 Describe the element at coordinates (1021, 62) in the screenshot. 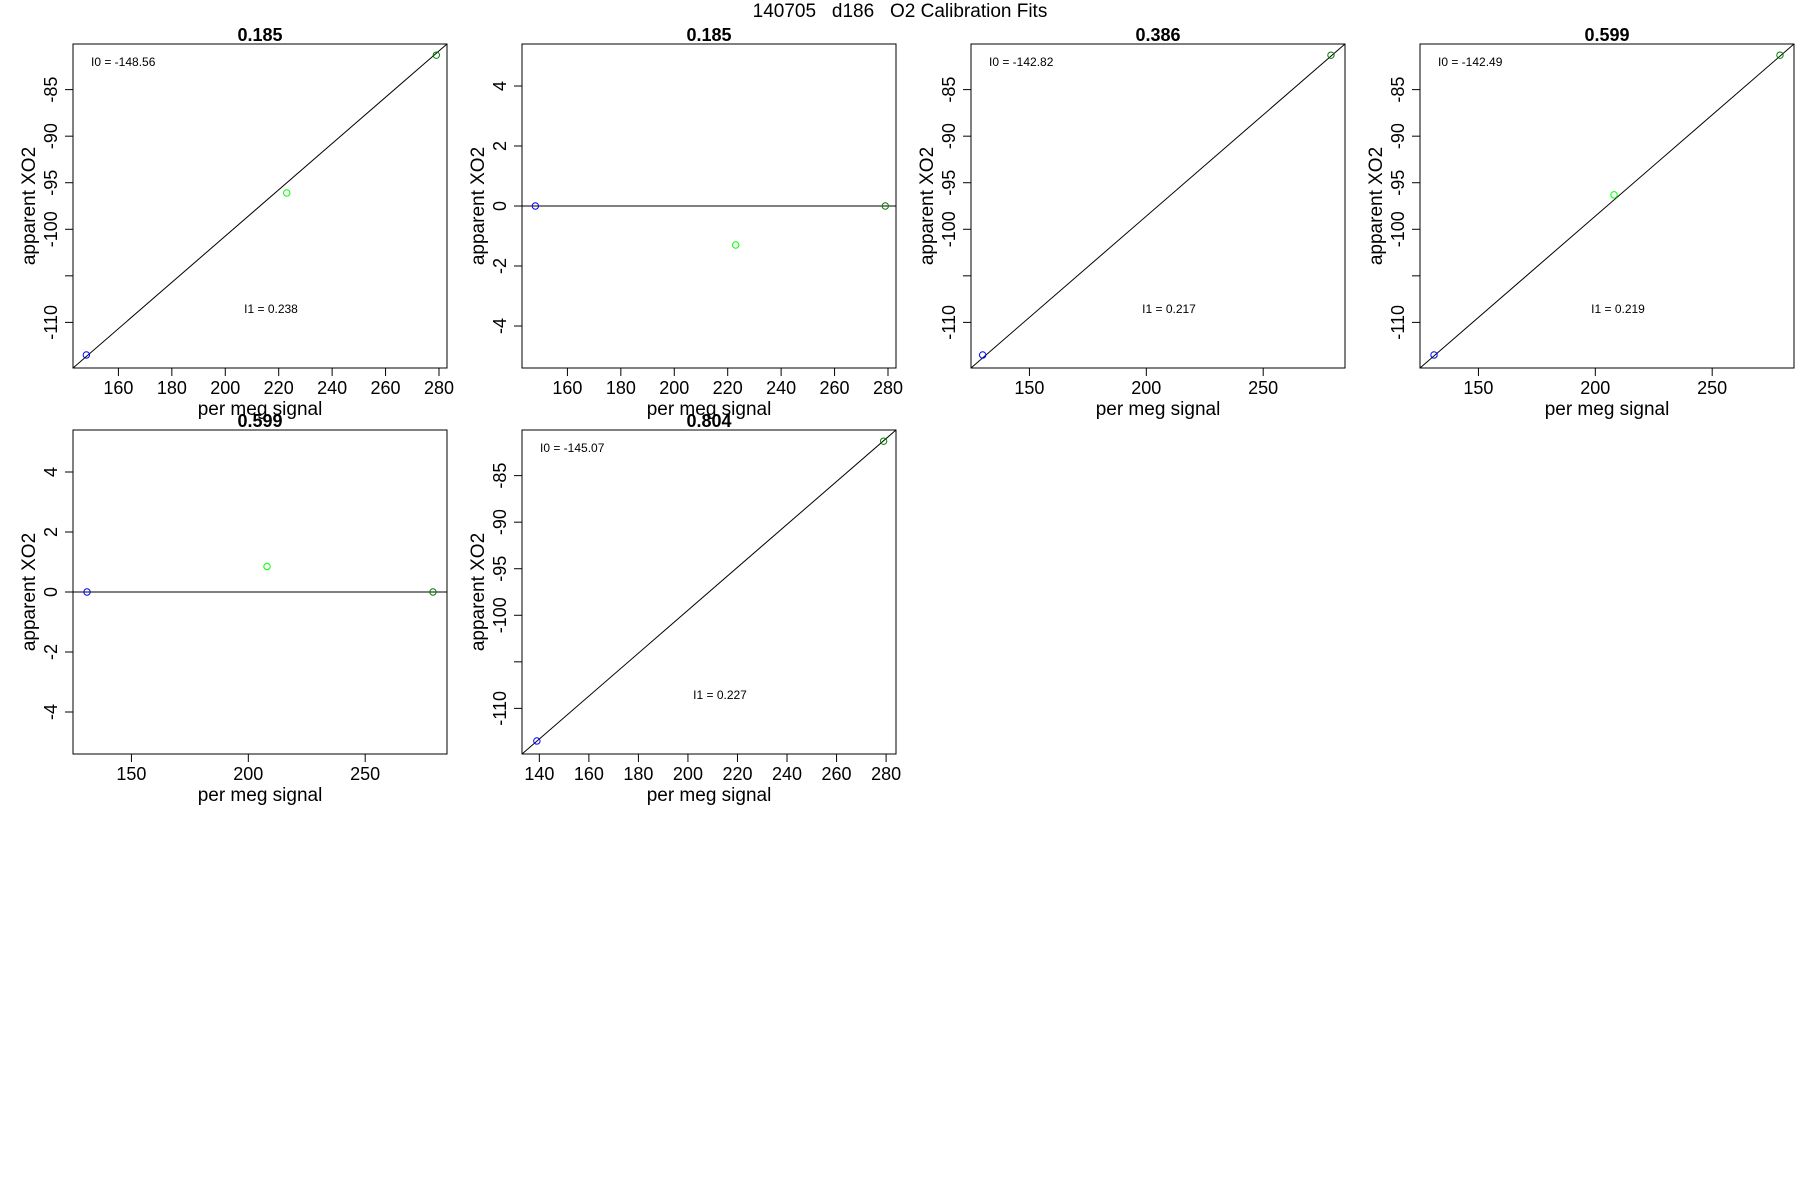

I see `fit-annotation: I0 = -142.82` at that location.